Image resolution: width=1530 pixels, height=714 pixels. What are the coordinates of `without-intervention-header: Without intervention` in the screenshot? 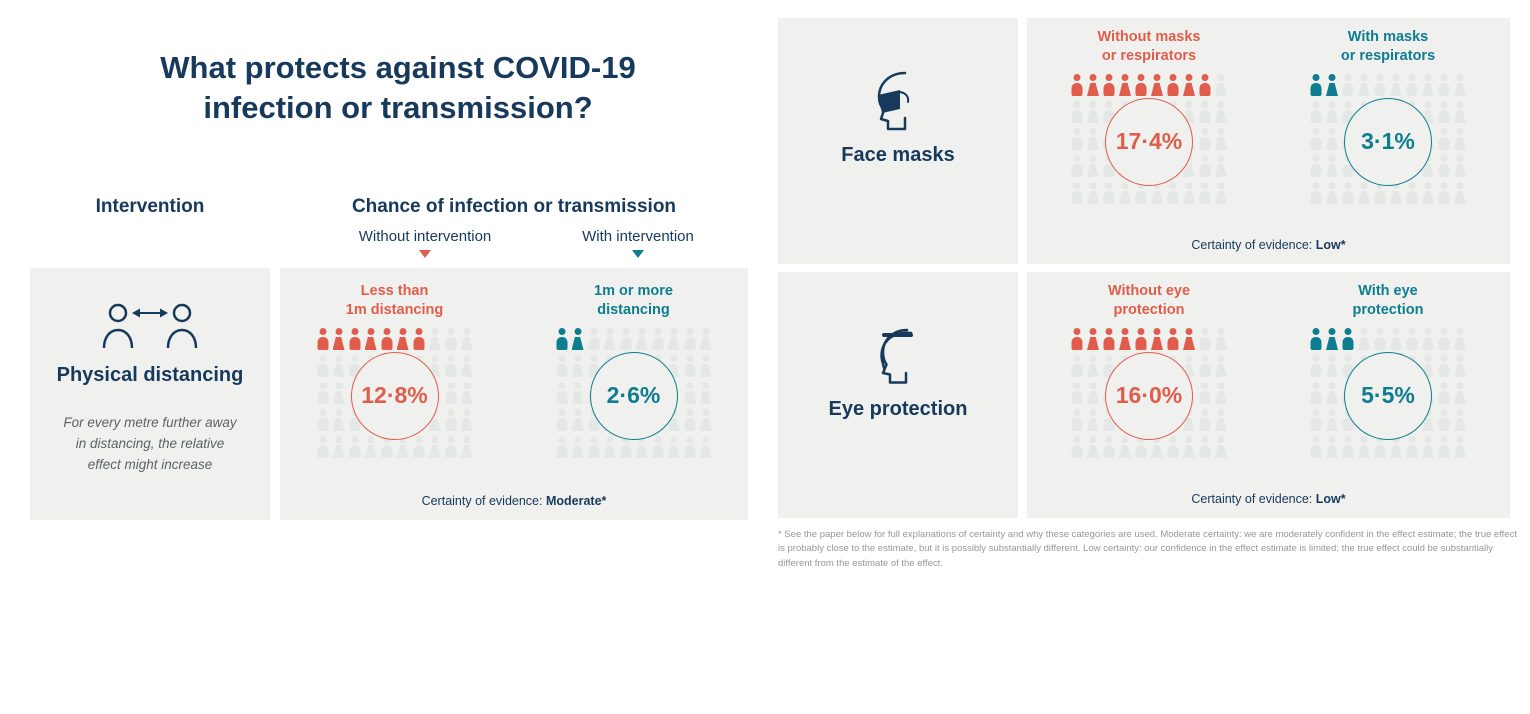 It's located at (425, 243).